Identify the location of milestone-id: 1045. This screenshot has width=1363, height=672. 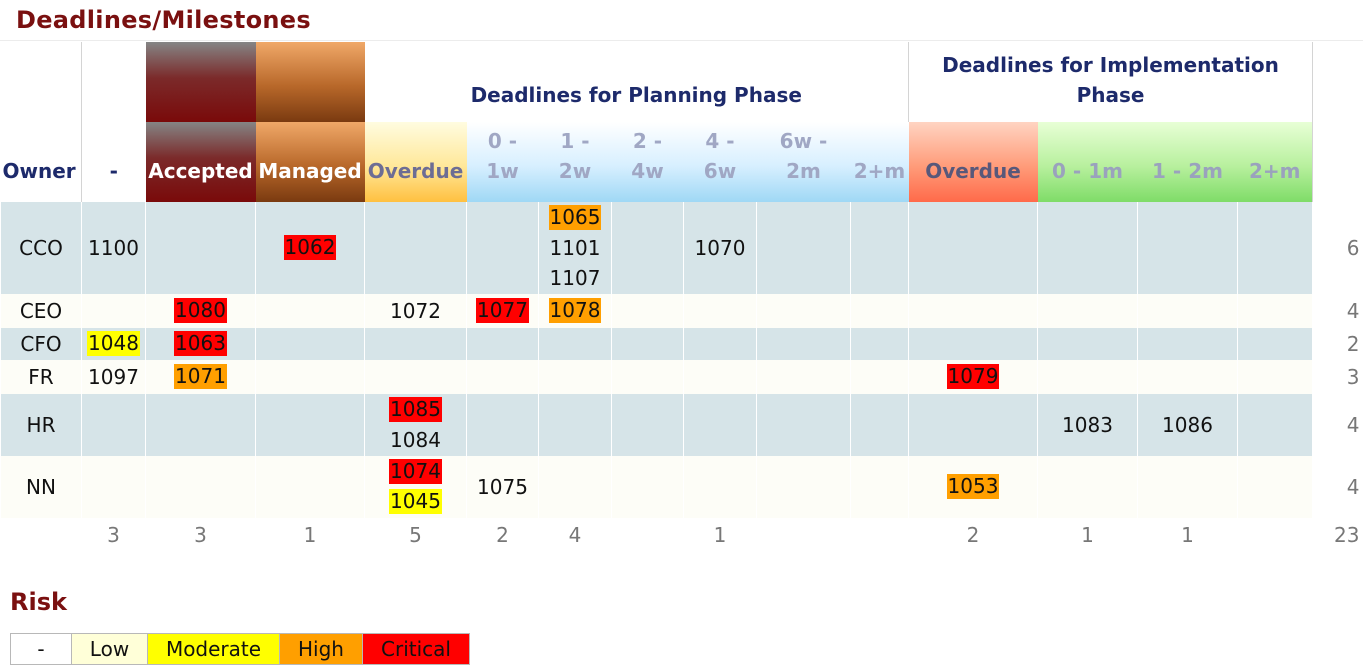
(415, 501).